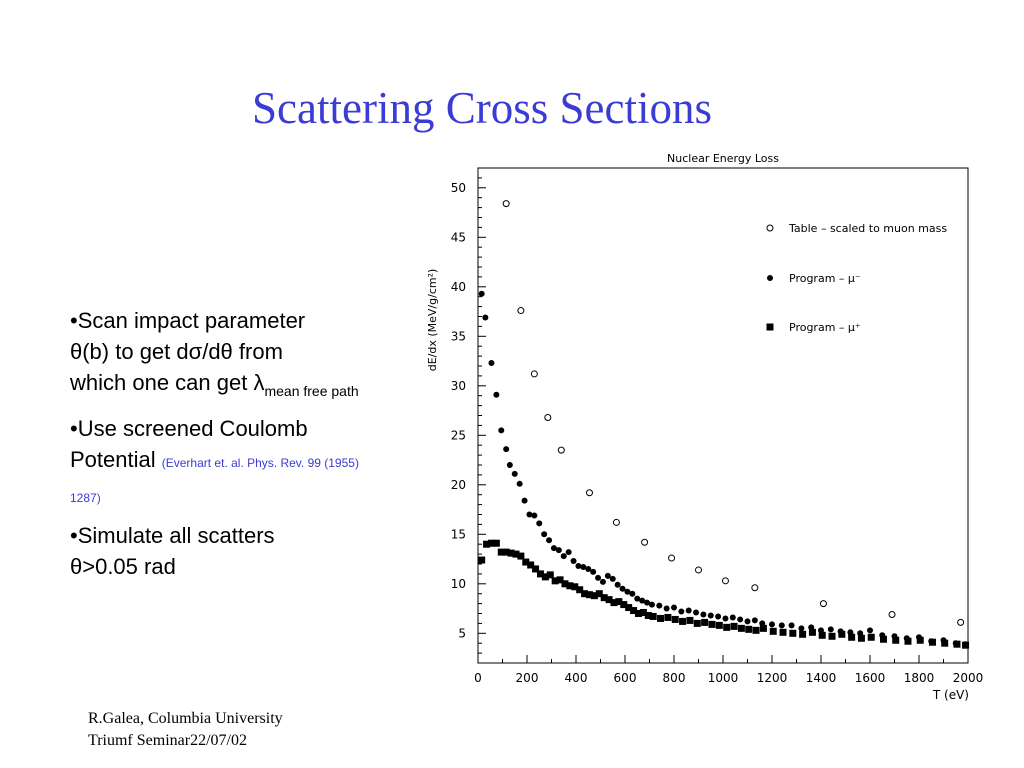 The width and height of the screenshot is (1024, 768). I want to click on chart-title: Nuclear Energy Loss, so click(723, 158).